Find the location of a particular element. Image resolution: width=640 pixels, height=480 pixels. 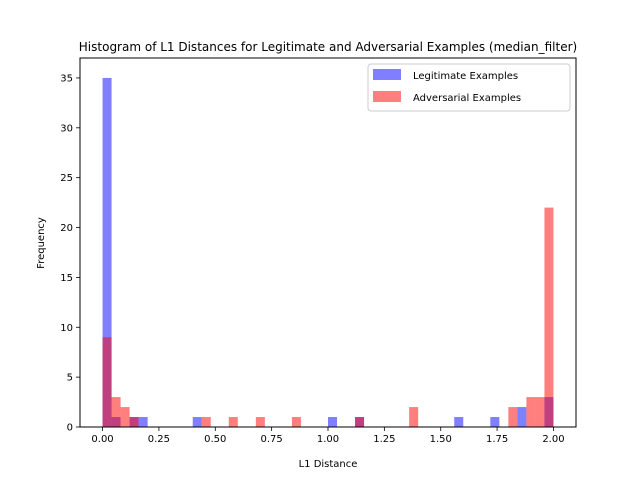

legend-label-legitimate: Legitimate Examples is located at coordinates (465, 76).